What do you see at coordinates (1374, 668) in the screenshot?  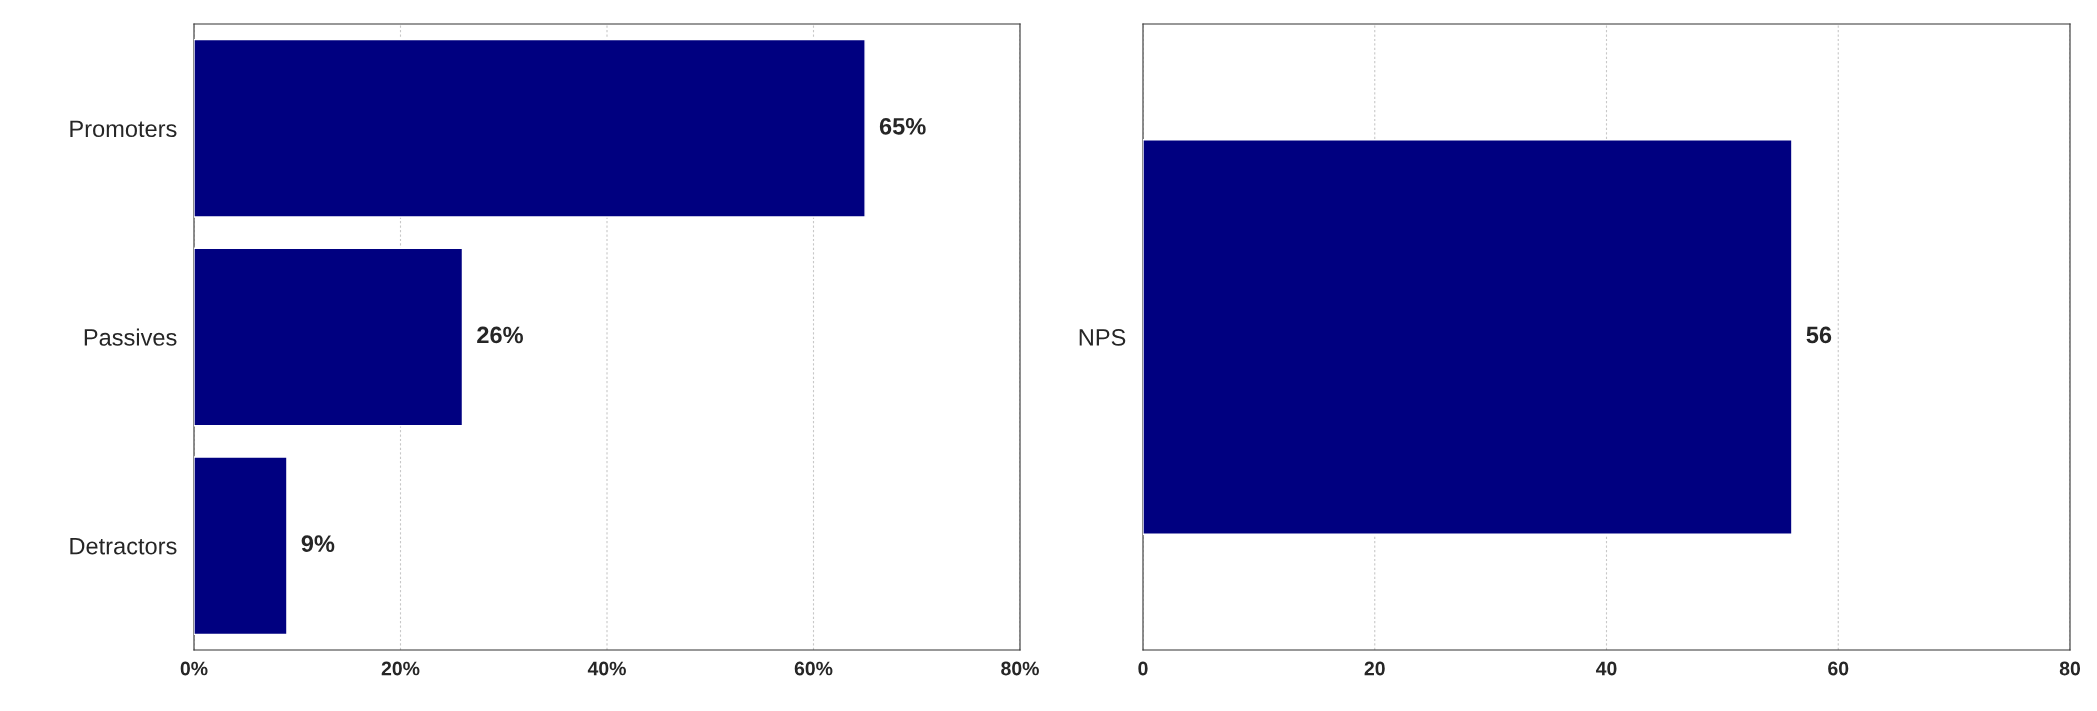 I see `x-tick-label: 20` at bounding box center [1374, 668].